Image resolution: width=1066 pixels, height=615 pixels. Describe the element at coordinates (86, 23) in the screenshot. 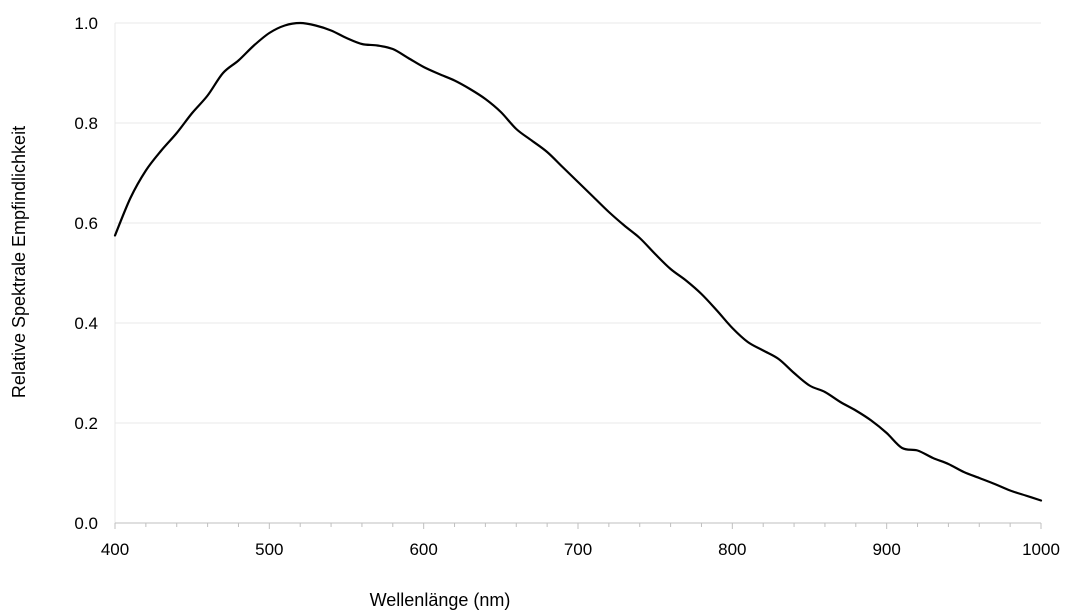

I see `y-tick-label: 1.0` at that location.